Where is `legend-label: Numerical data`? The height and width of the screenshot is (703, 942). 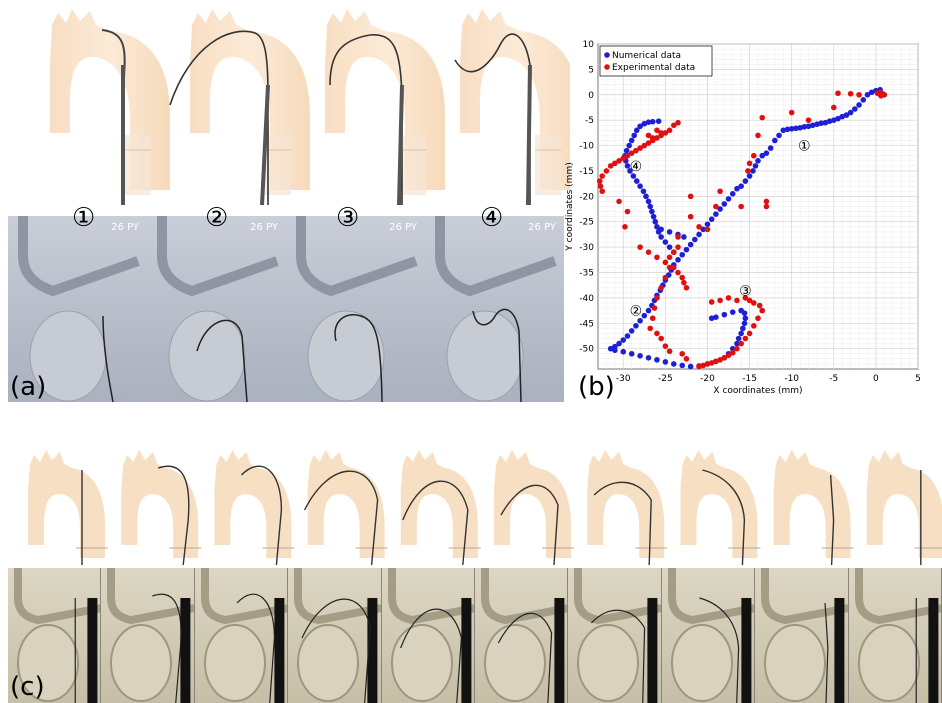
legend-label: Numerical data is located at coordinates (646, 56).